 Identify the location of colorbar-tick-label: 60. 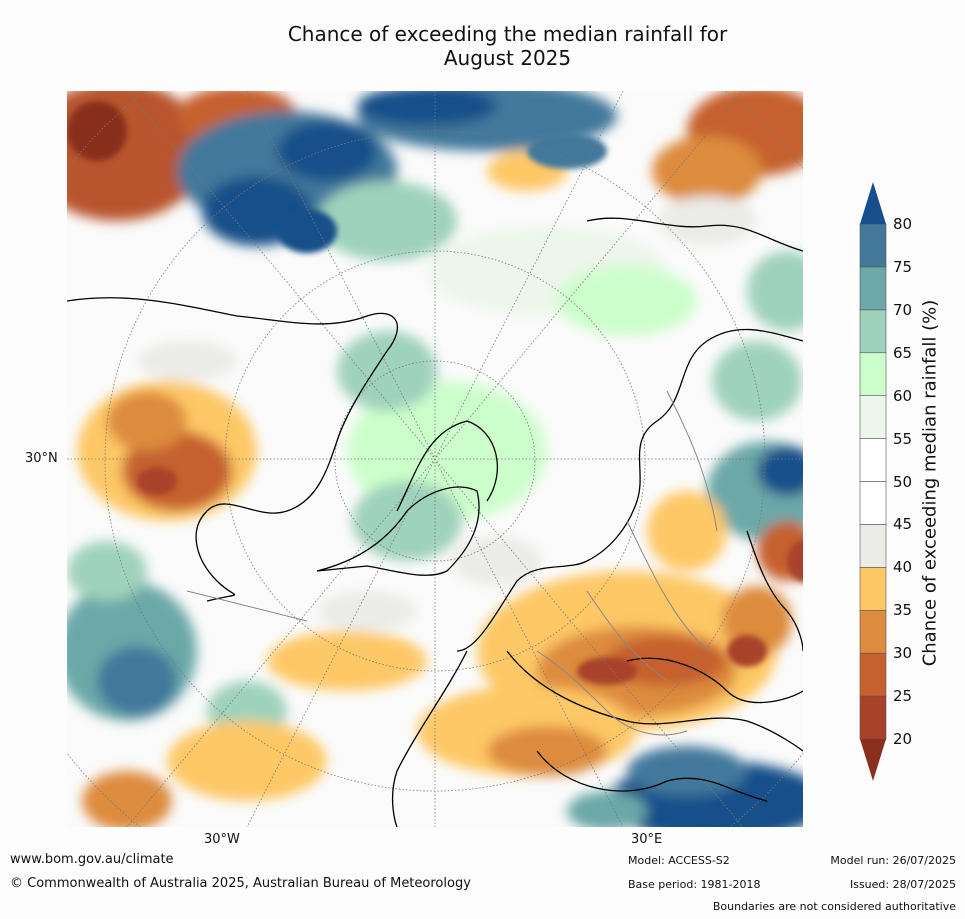
(903, 395).